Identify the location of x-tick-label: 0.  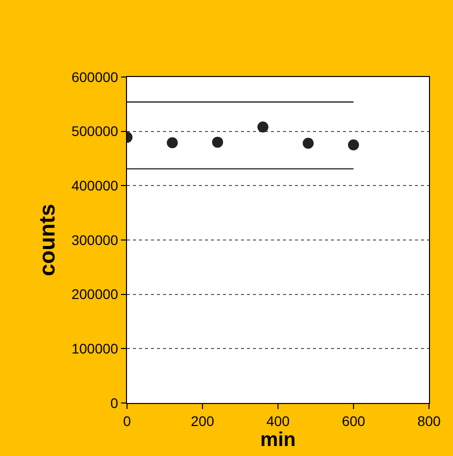
(127, 420).